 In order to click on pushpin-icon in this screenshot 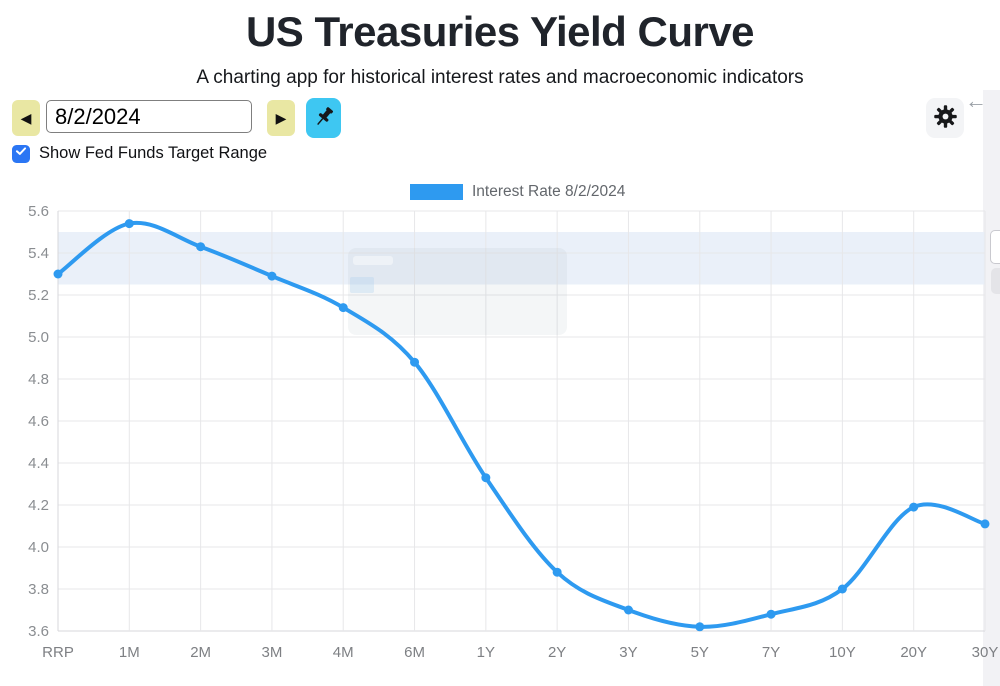, I will do `click(324, 118)`.